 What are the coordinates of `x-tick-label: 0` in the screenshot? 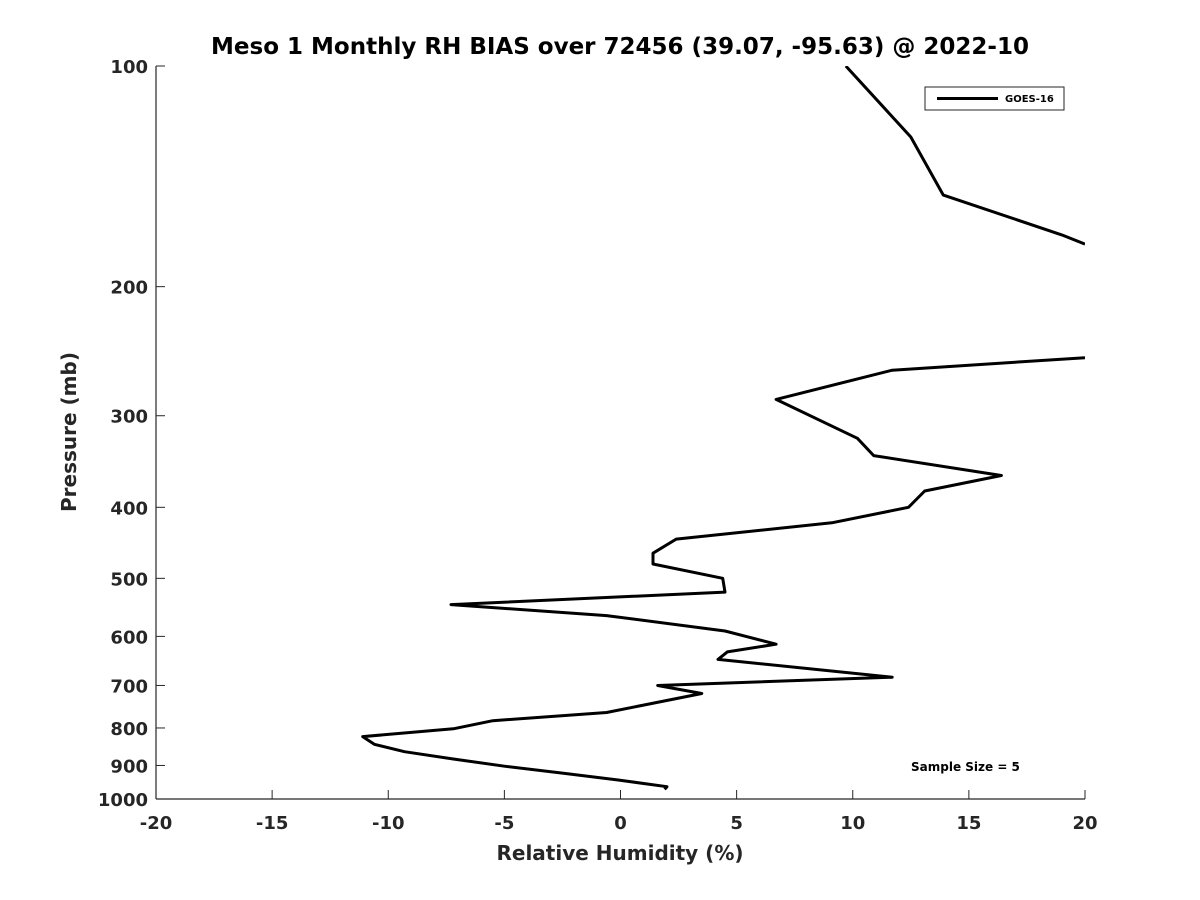 It's located at (620, 823).